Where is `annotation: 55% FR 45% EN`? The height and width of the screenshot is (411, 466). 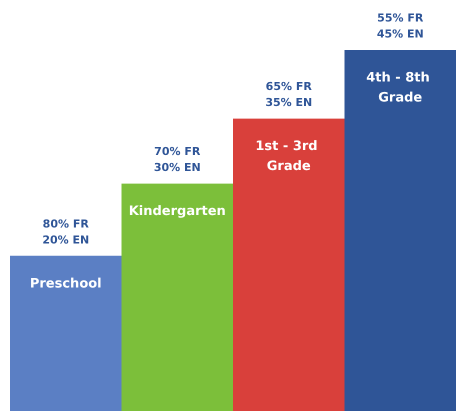 annotation: 55% FR 45% EN is located at coordinates (400, 26).